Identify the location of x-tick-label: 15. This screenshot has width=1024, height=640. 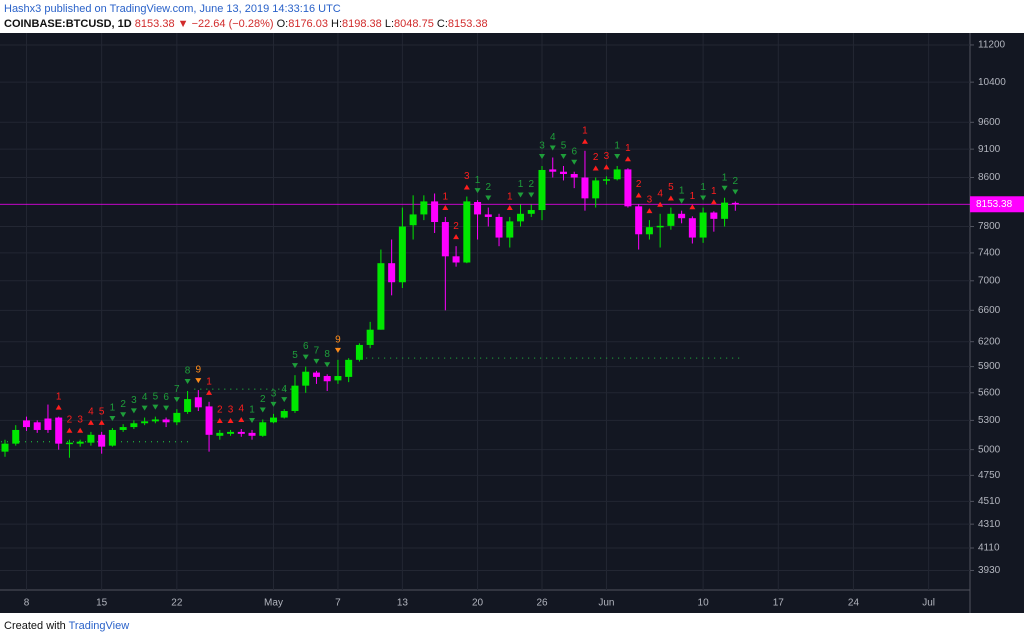
(102, 603).